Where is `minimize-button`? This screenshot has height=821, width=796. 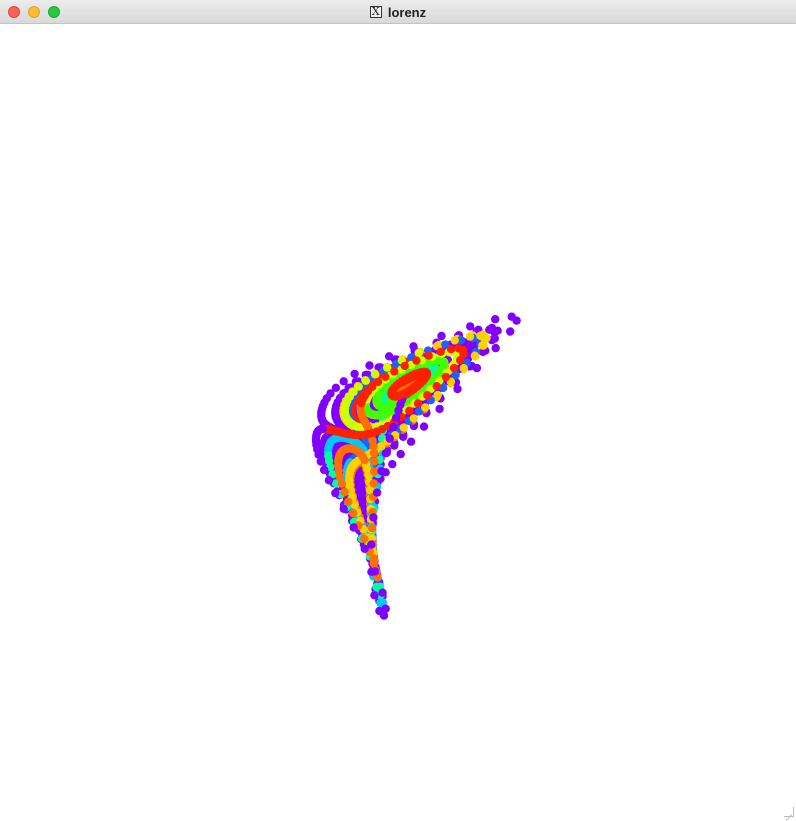 minimize-button is located at coordinates (34, 12).